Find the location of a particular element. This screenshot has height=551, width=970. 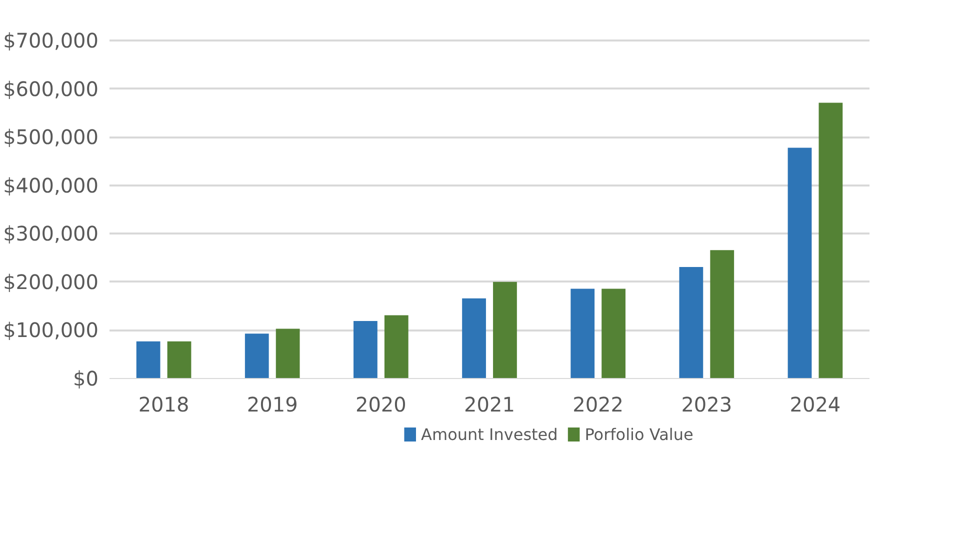

y-tick-label: $400,000 is located at coordinates (51, 185).